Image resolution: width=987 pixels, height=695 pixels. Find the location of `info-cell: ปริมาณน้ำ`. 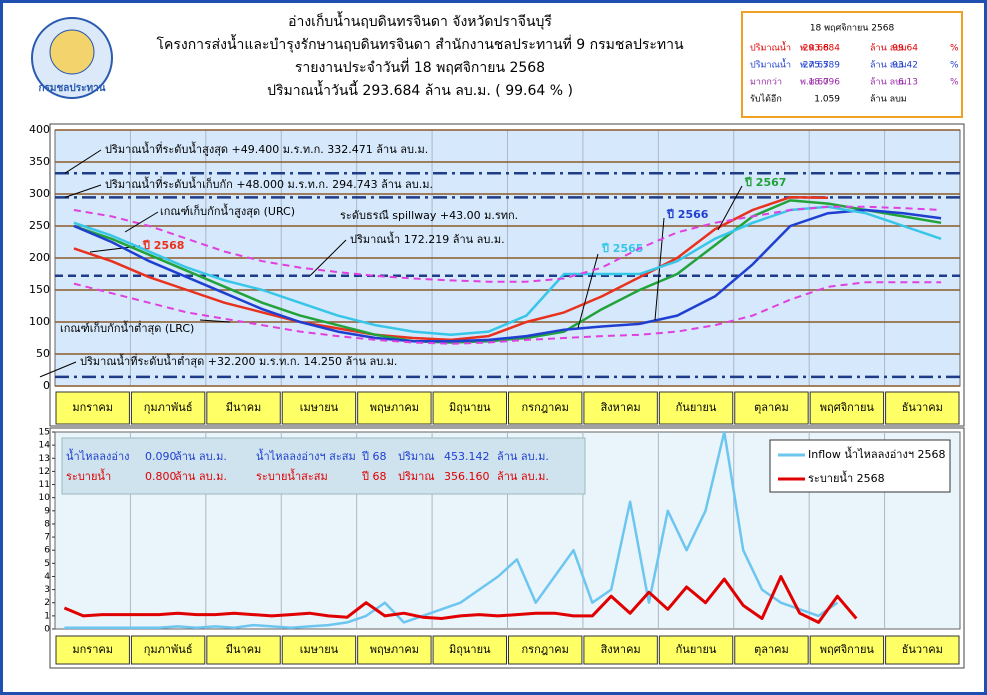

info-cell: ปริมาณน้ำ is located at coordinates (770, 47).